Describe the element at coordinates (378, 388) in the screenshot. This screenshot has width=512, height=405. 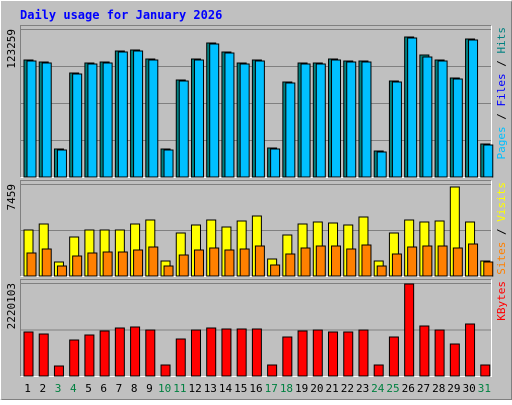
I see `x-label-day-24: 24` at that location.